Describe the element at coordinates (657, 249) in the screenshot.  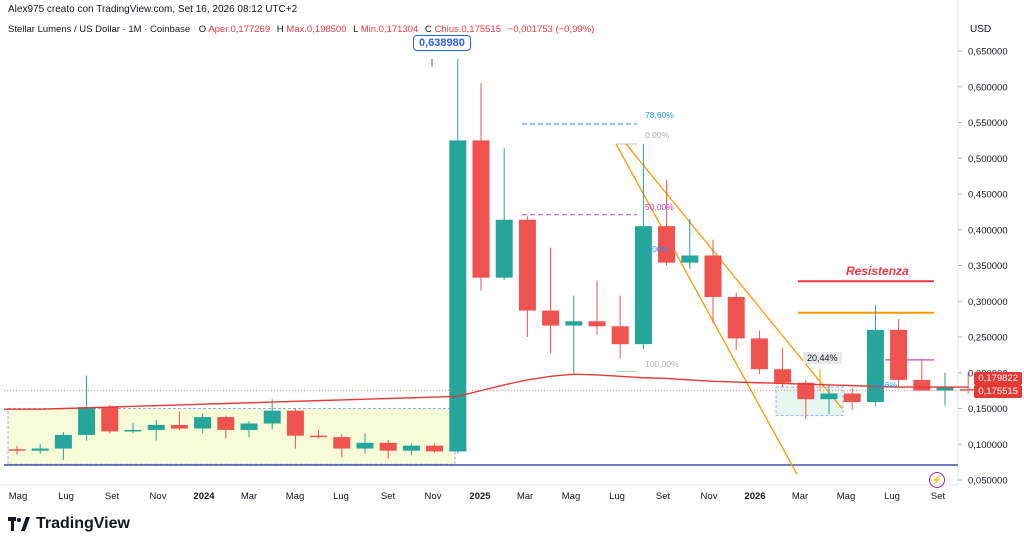
I see `fib-0b-label: 0,00%` at that location.